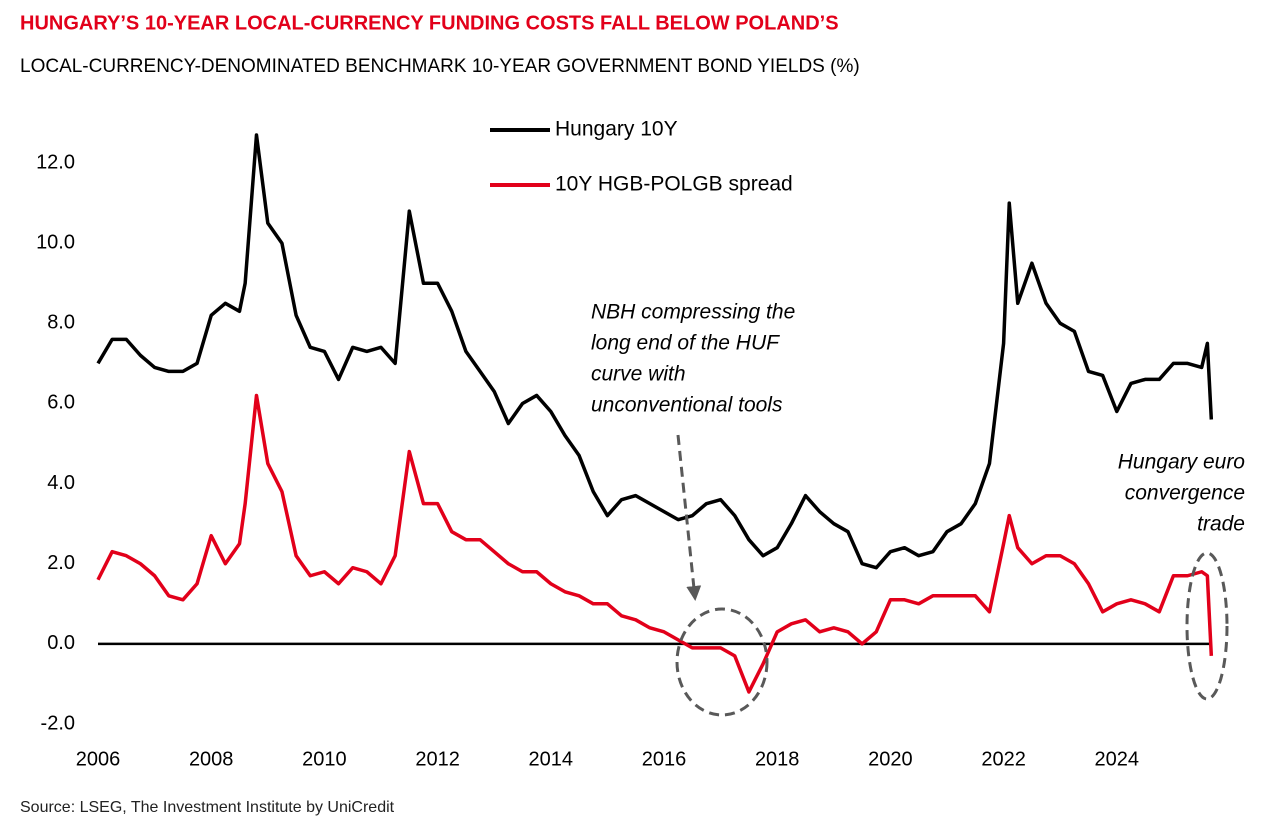  Describe the element at coordinates (211, 759) in the screenshot. I see `x-tick-label: 2008` at that location.